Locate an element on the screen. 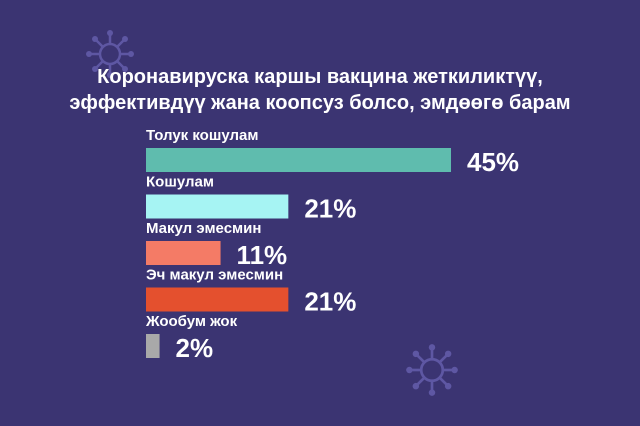  category-label: Макул эмесмин is located at coordinates (203, 228).